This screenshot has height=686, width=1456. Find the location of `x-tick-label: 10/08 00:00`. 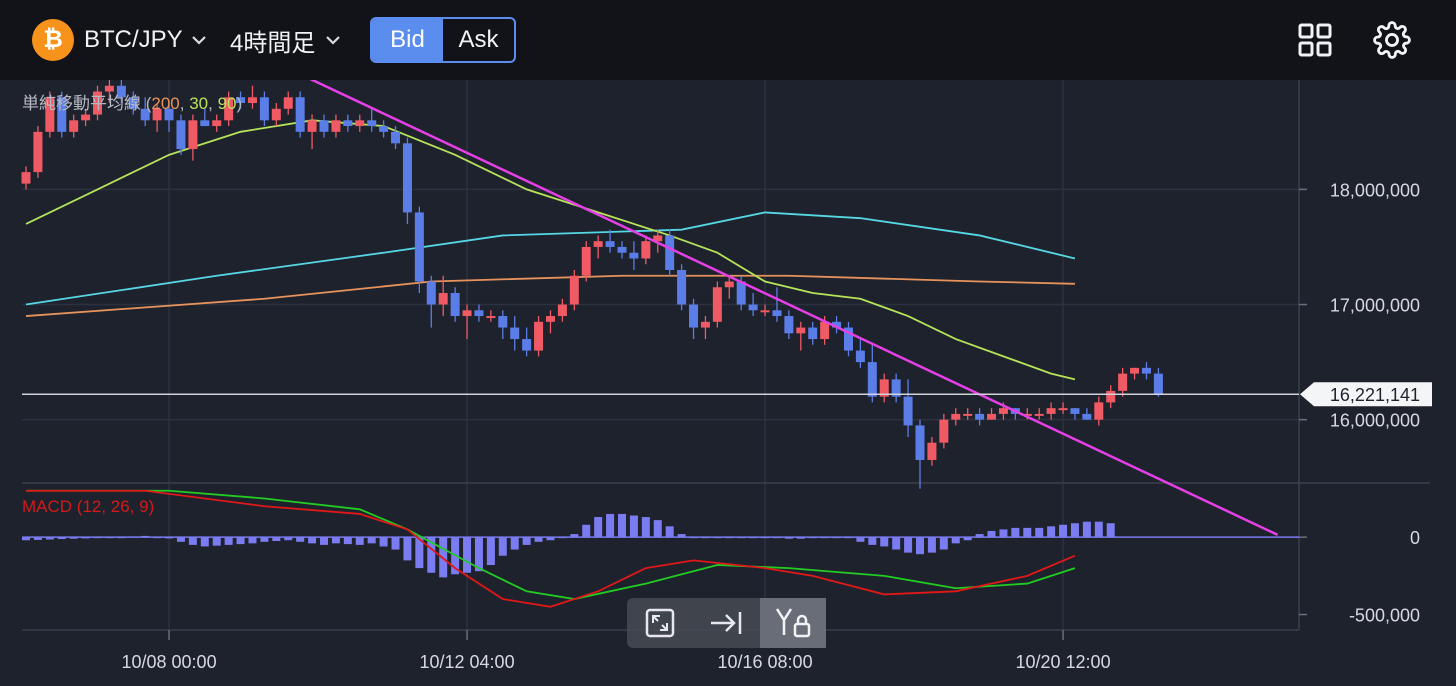

x-tick-label: 10/08 00:00 is located at coordinates (168, 662).